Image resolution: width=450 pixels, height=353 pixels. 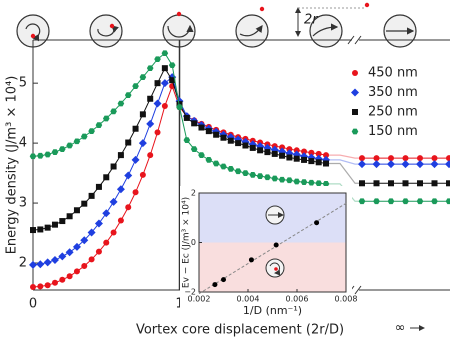 What do you see at coordinates (330, 22) in the screenshot?
I see `2r-annotation` at bounding box center [330, 22].